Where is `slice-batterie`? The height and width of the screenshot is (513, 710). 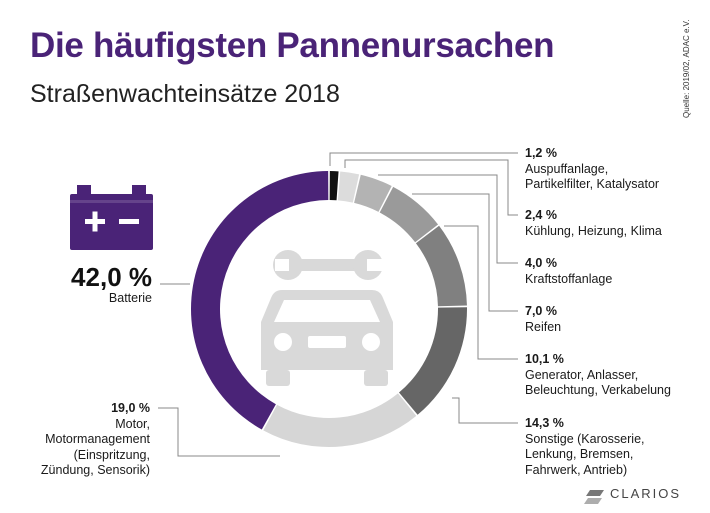
slice-batterie is located at coordinates (260, 300).